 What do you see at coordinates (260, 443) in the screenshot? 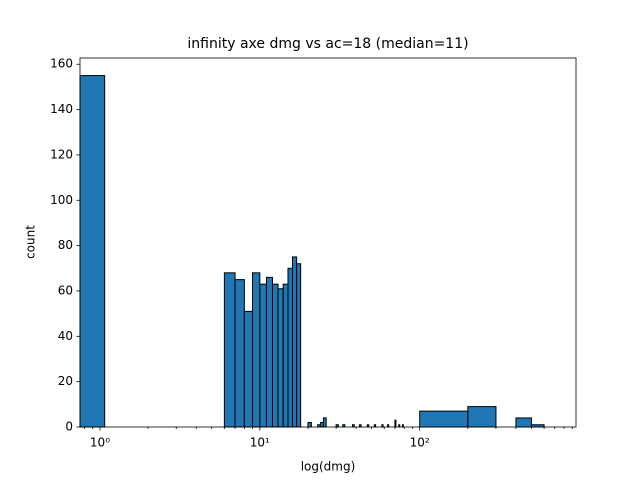
I see `x-tick-label: 10¹` at bounding box center [260, 443].